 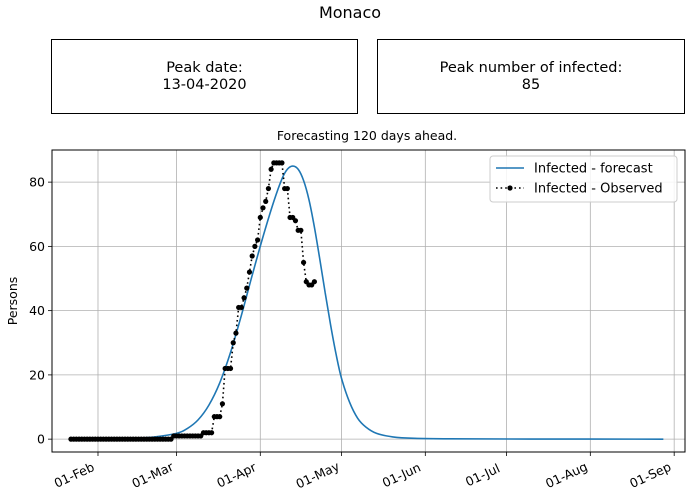 I want to click on x-tick-label: 01-Jul, so click(x=482, y=474).